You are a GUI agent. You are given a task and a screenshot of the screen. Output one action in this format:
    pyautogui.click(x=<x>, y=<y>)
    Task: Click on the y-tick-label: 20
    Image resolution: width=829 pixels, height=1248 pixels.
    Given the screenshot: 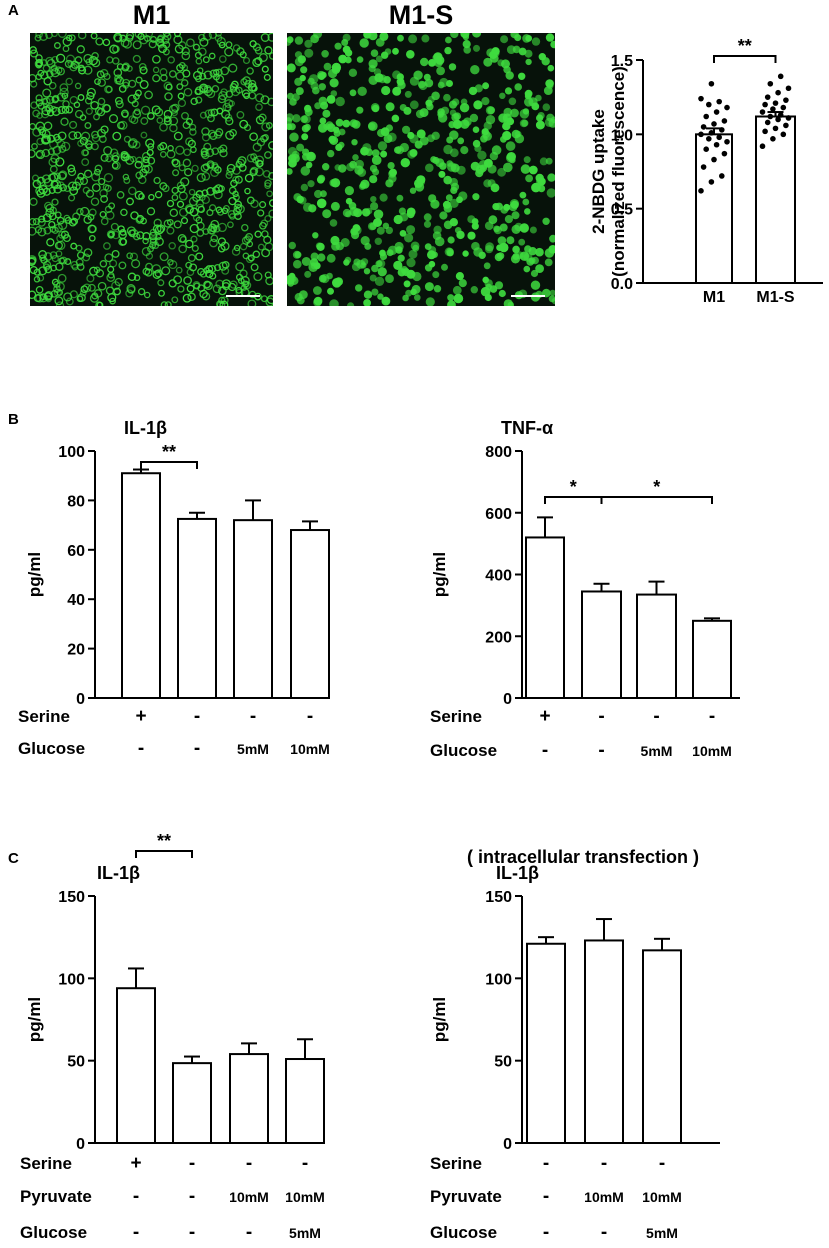 What is the action you would take?
    pyautogui.click(x=76, y=650)
    